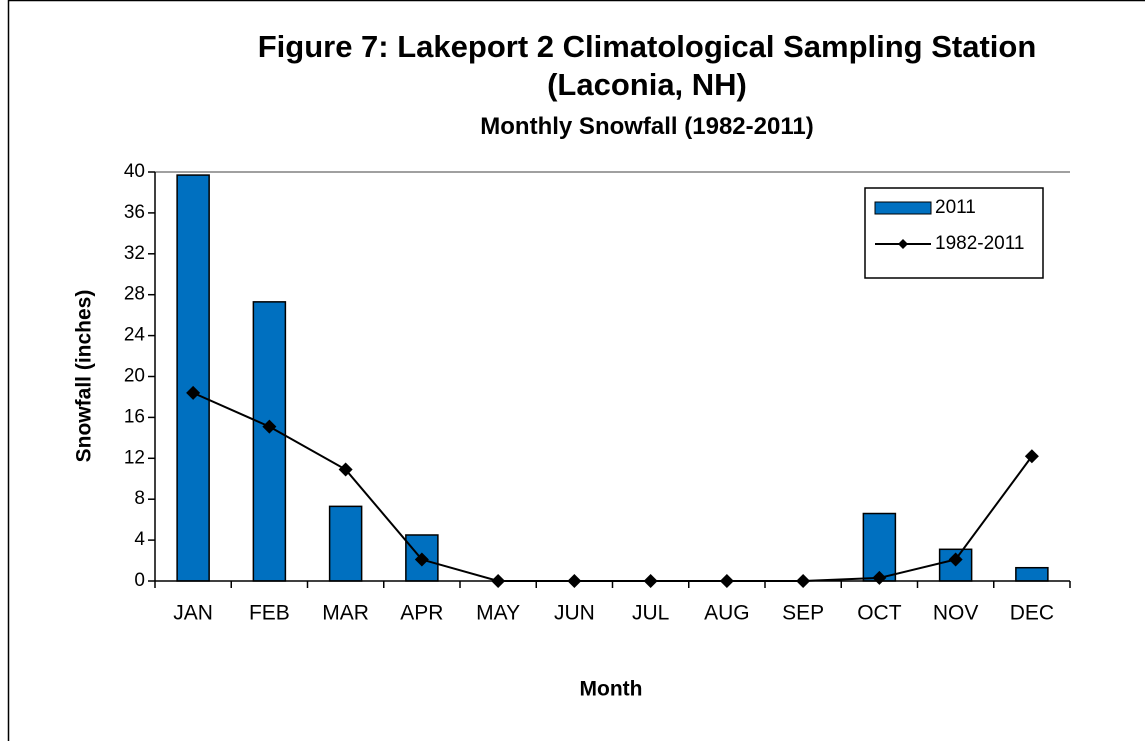 This screenshot has width=1145, height=741. I want to click on legend-label: 2011, so click(955, 207).